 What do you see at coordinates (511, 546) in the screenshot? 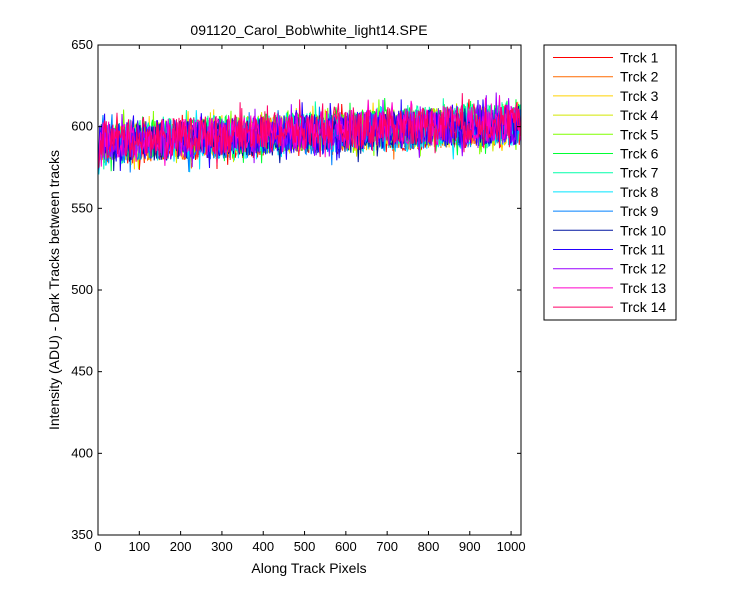
I see `x-tick-label: 1000` at bounding box center [511, 546].